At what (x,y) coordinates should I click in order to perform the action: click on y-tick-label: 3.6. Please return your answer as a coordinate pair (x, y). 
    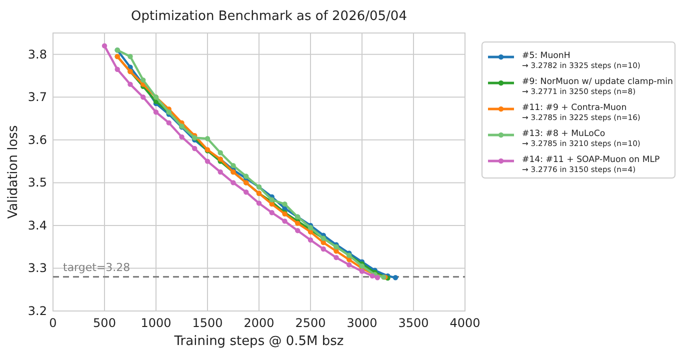
    Looking at the image, I should click on (37, 139).